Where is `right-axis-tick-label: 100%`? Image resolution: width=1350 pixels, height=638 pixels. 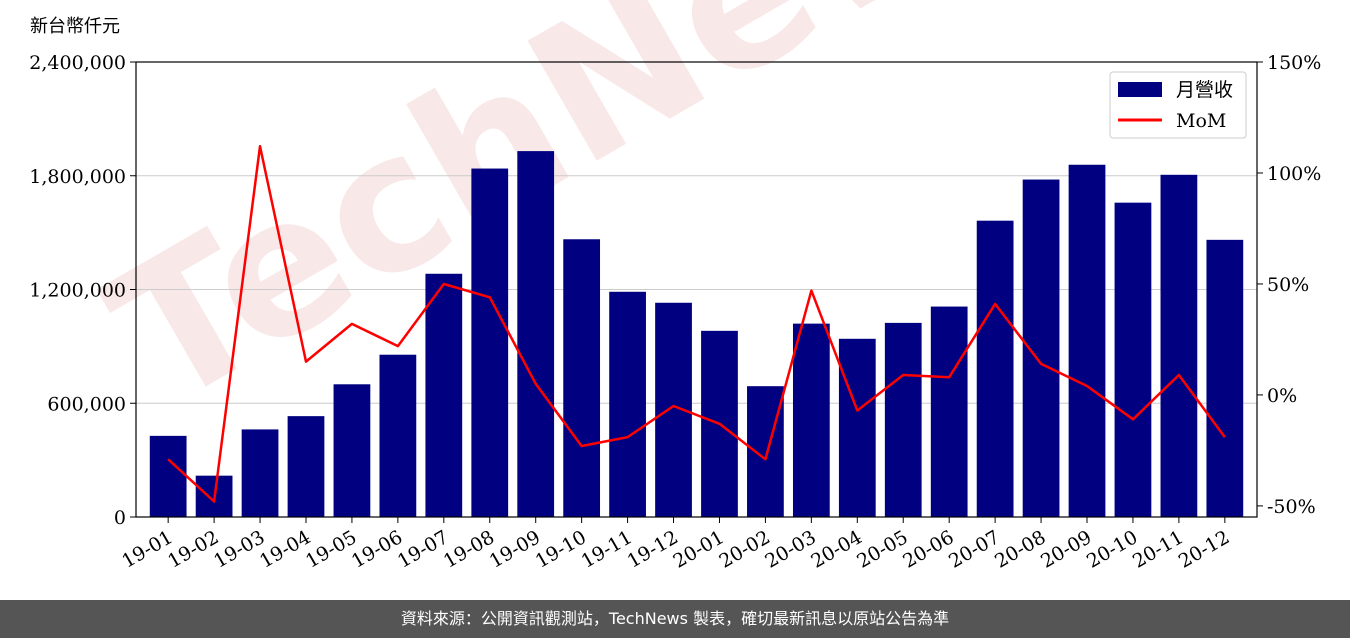
right-axis-tick-label: 100% is located at coordinates (1294, 174).